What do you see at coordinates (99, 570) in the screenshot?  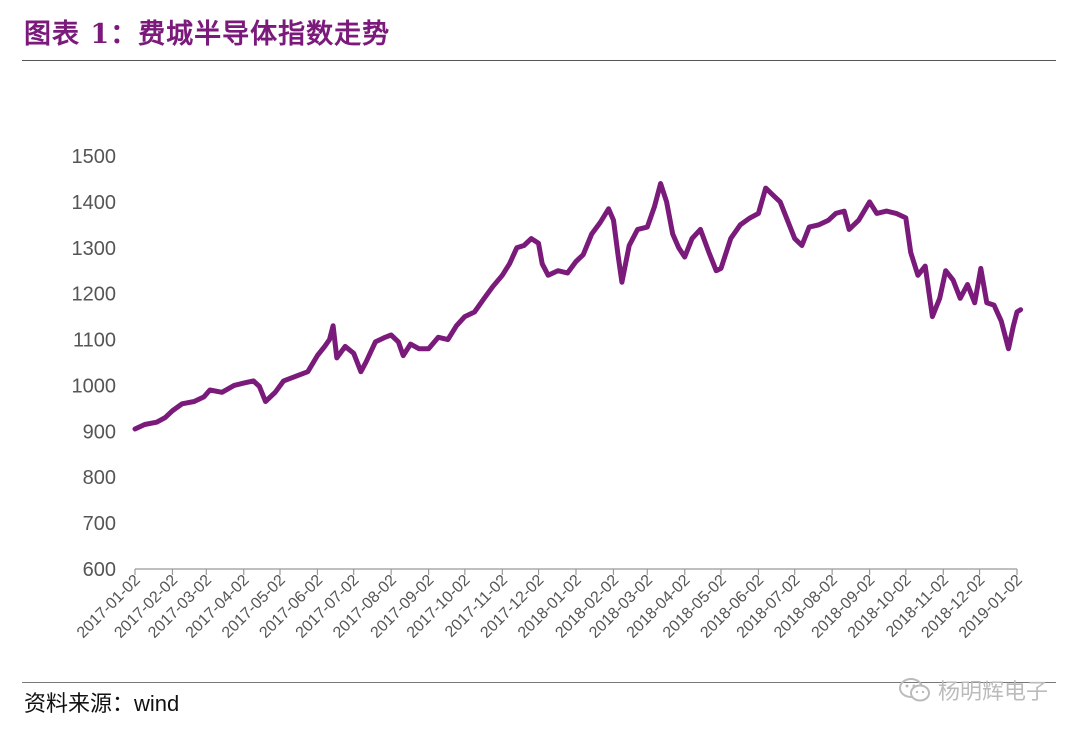 I see `y-tick-label: 600` at bounding box center [99, 570].